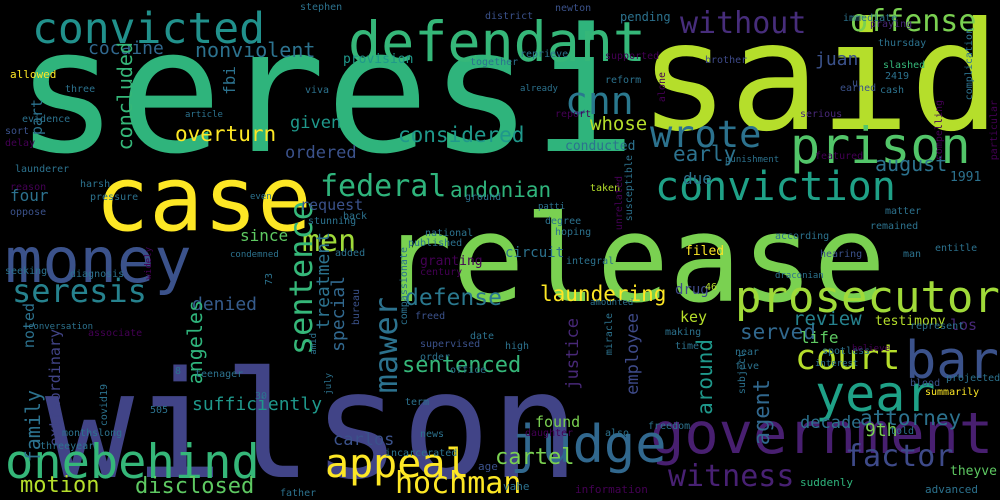 The width and height of the screenshot is (1000, 500). I want to click on word-decade: decade, so click(831, 423).